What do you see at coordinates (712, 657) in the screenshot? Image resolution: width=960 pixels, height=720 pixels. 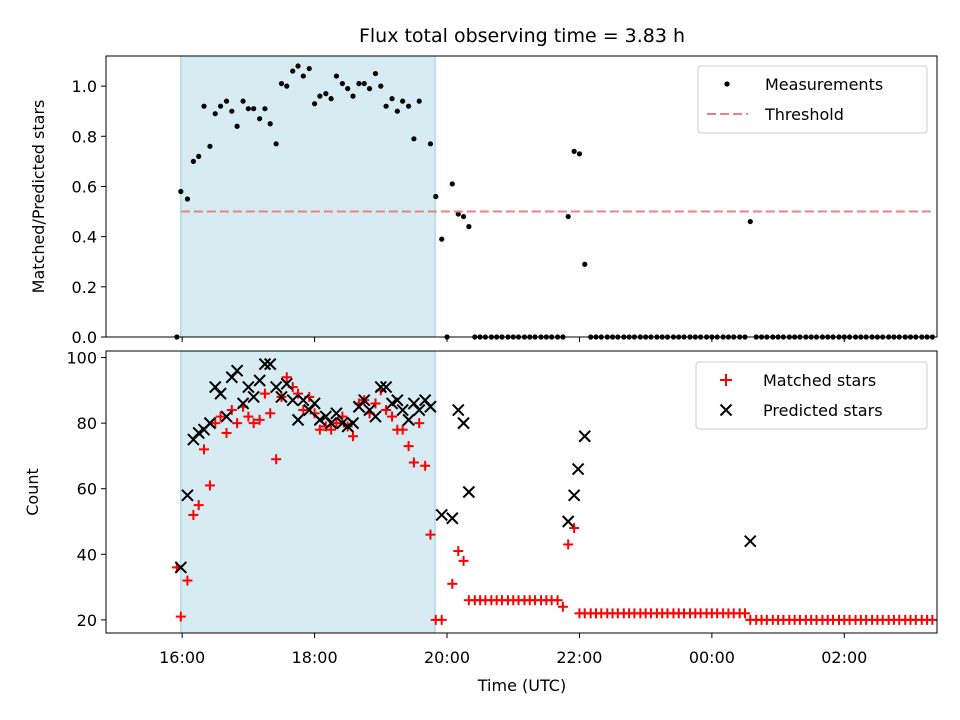 I see `x-tick-label: 00:00` at bounding box center [712, 657].